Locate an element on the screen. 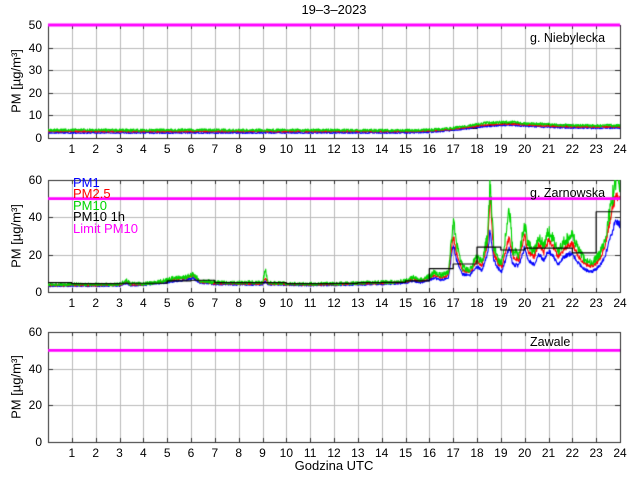 This screenshot has width=640, height=480. station-label-niebylecka: g. Niebylecka is located at coordinates (568, 38).